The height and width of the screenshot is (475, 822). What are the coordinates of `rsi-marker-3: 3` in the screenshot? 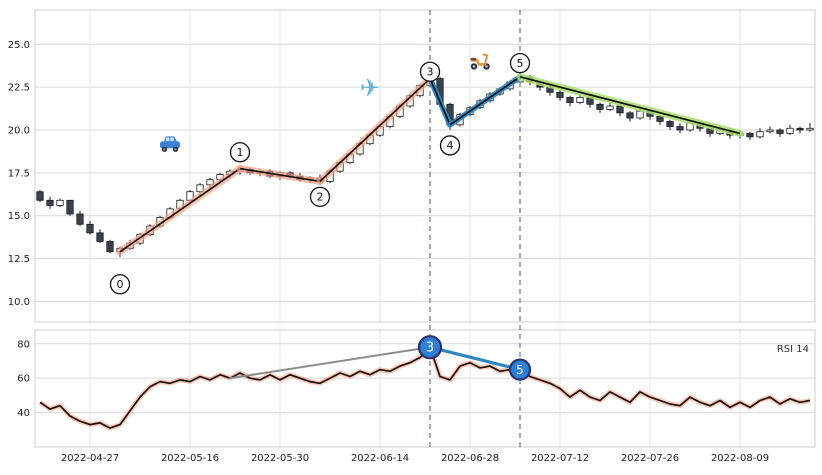 It's located at (430, 347).